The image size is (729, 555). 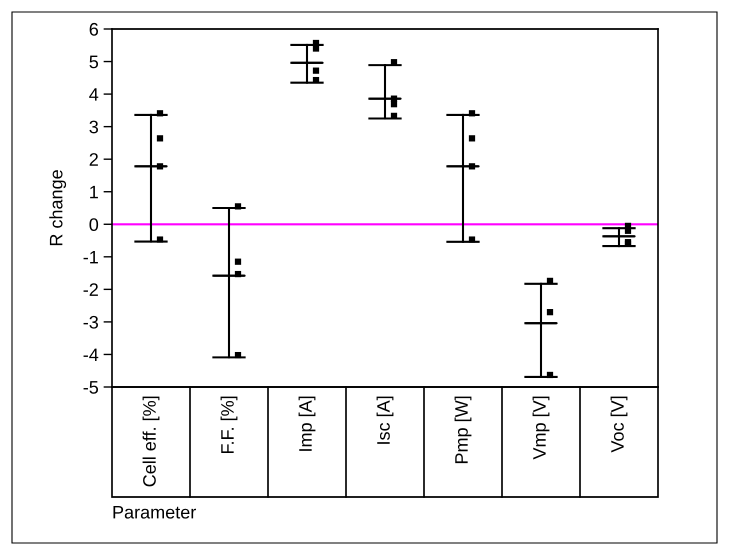 I want to click on x-tick-label: Voc [V], so click(x=619, y=424).